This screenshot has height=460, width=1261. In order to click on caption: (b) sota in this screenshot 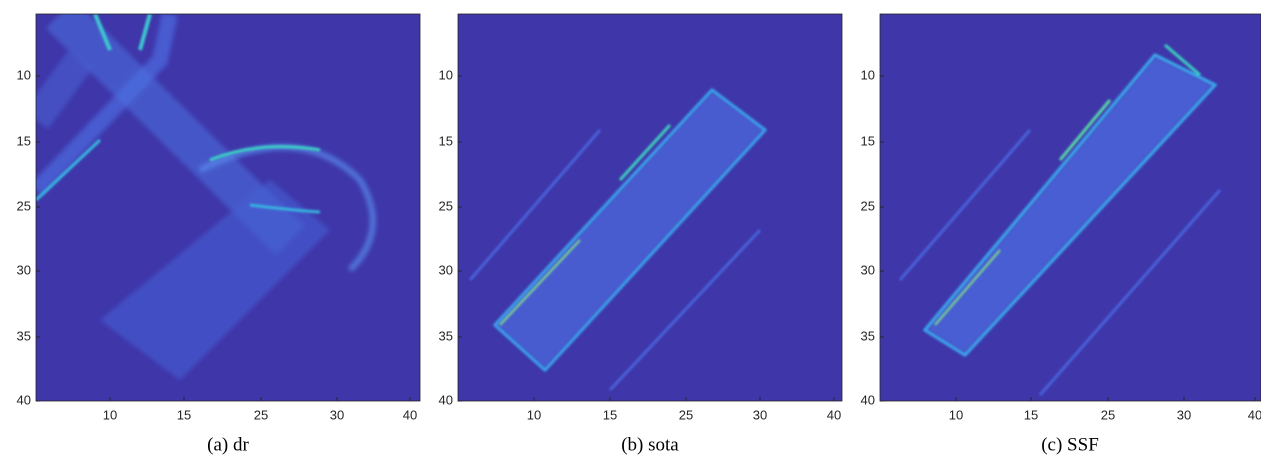, I will do `click(650, 444)`.